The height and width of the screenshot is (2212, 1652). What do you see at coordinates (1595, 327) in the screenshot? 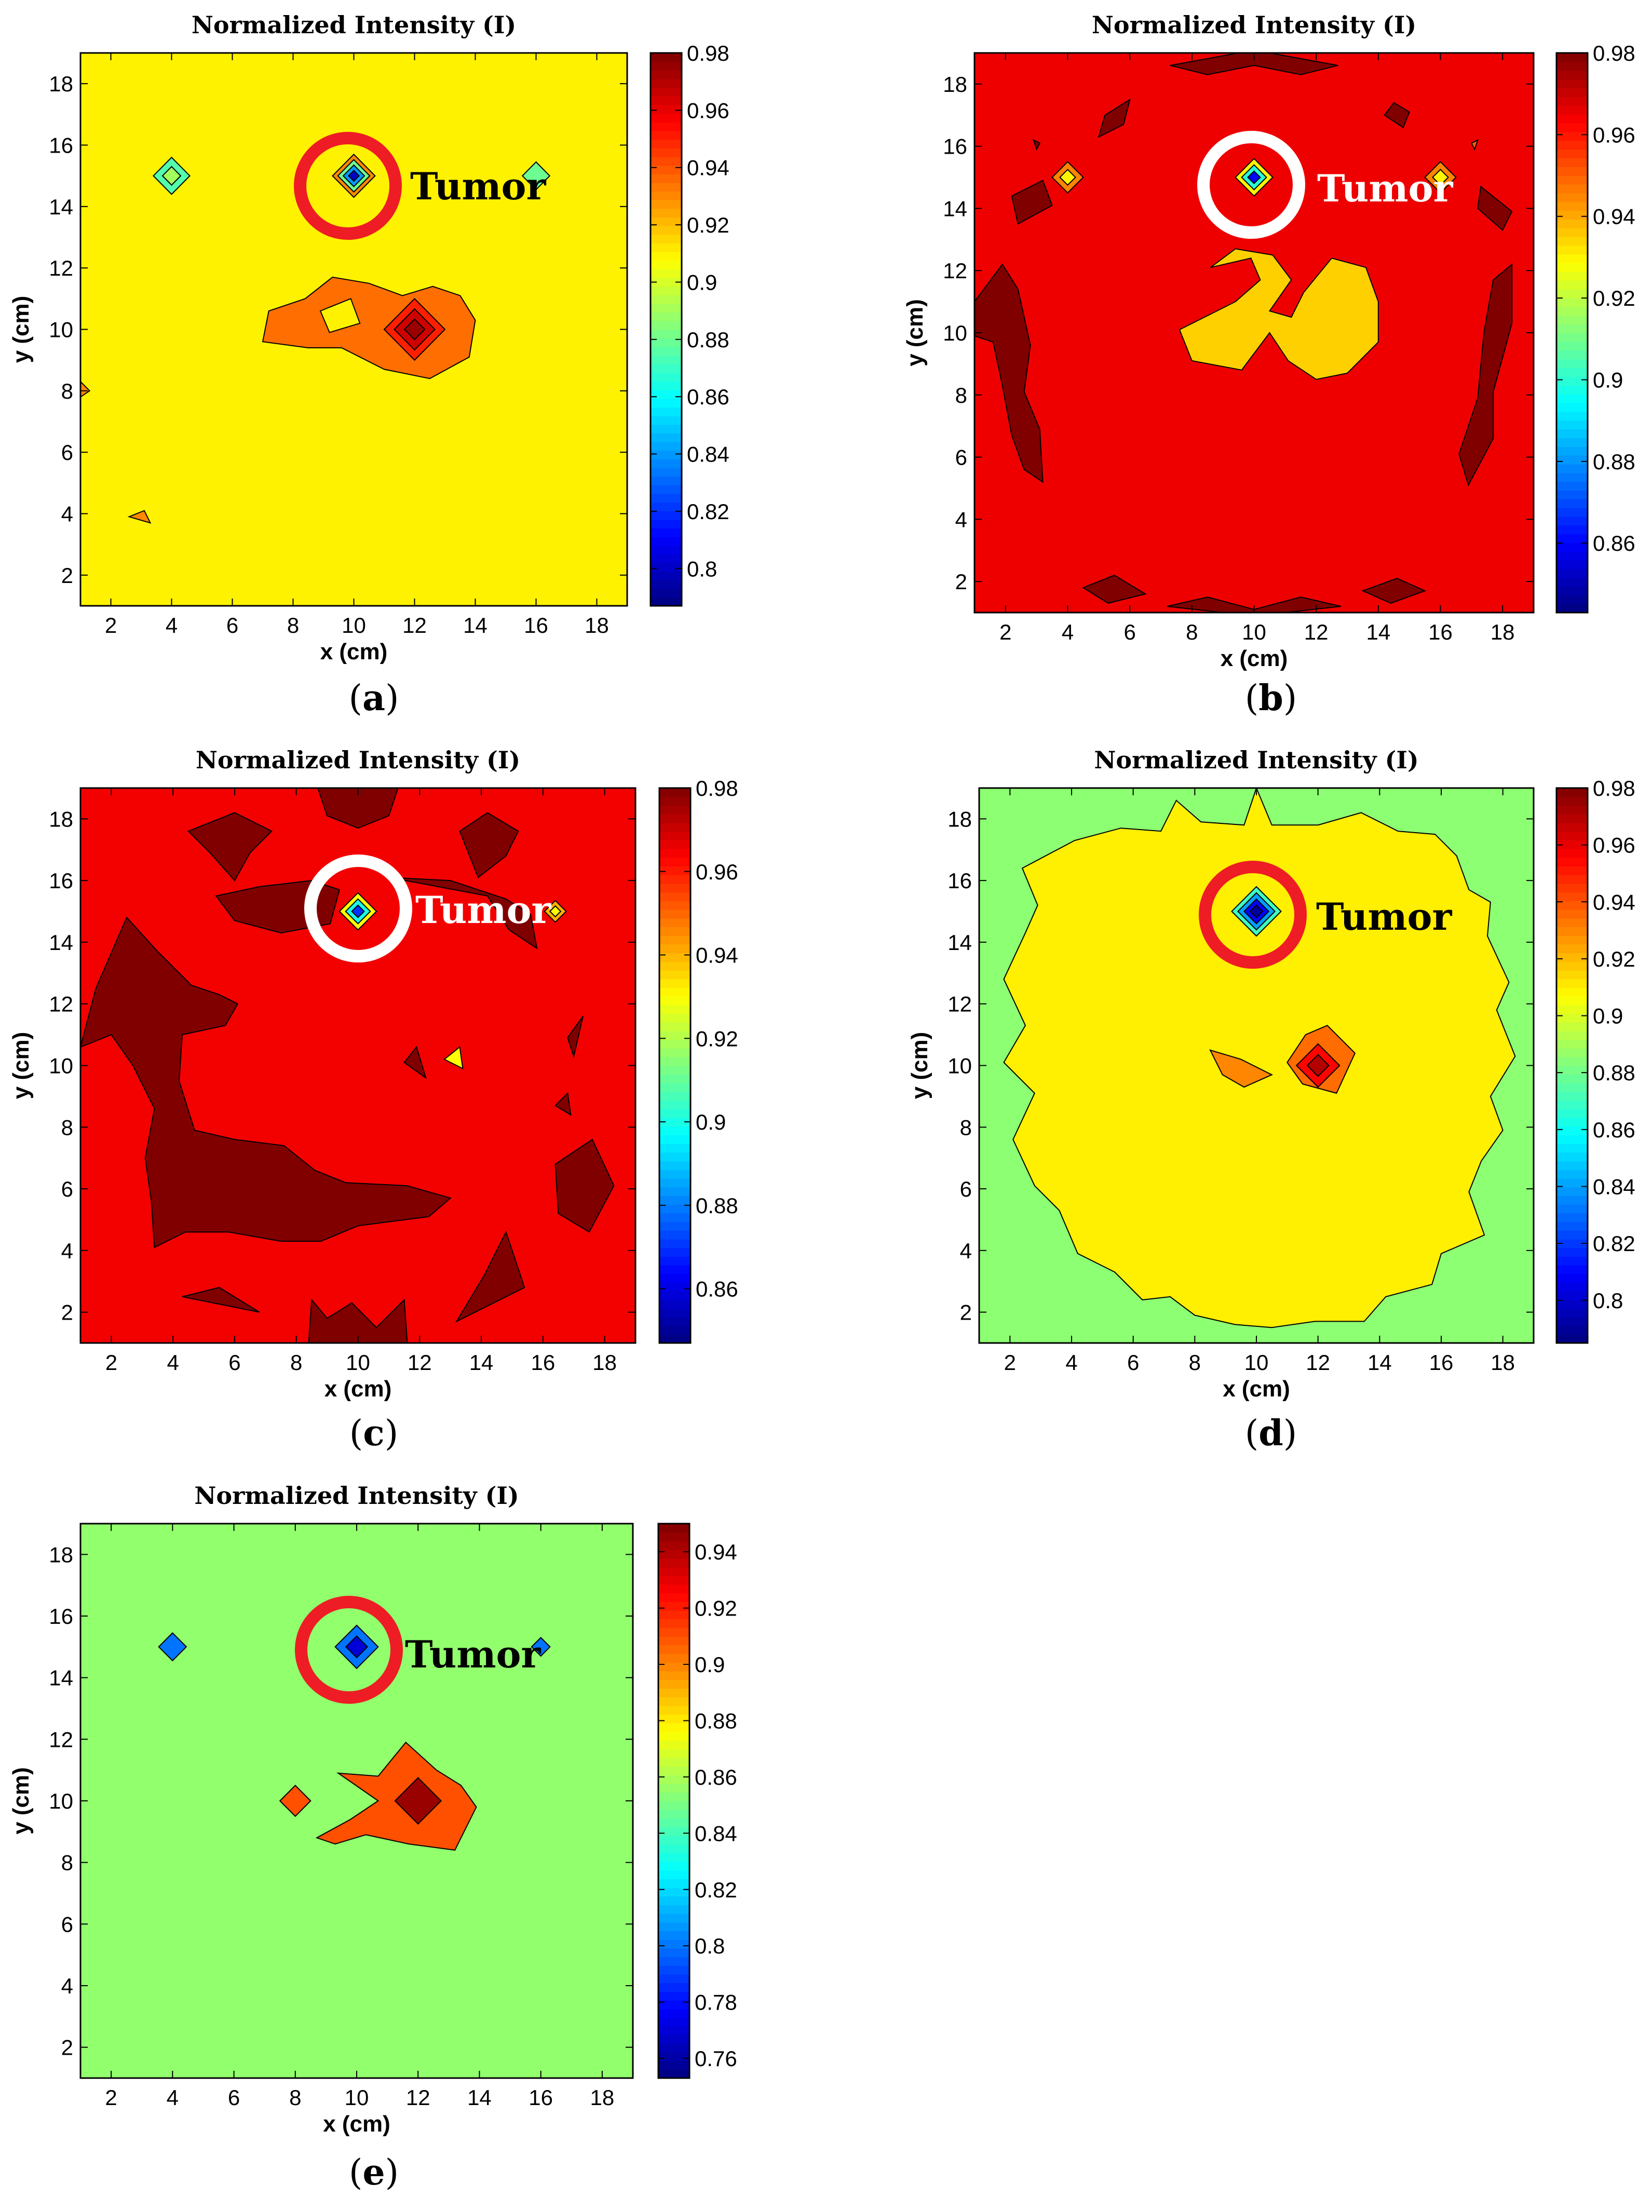
I see `colorbar: 0.86 0.88 0.9 0.92 0.94 0.96 0.98` at bounding box center [1595, 327].